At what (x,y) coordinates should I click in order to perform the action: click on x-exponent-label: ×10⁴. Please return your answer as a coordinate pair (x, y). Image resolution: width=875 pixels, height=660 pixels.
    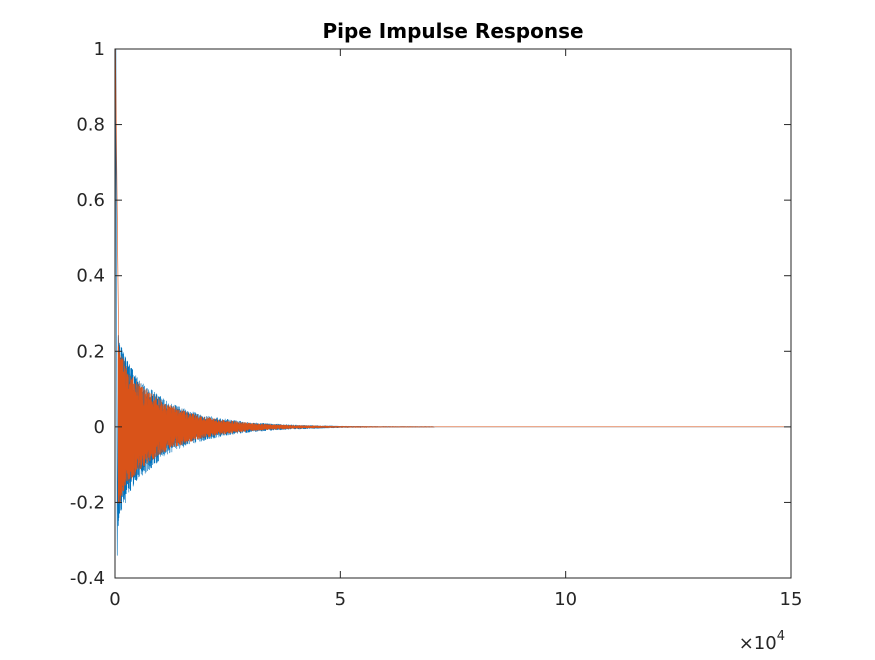
    Looking at the image, I should click on (762, 641).